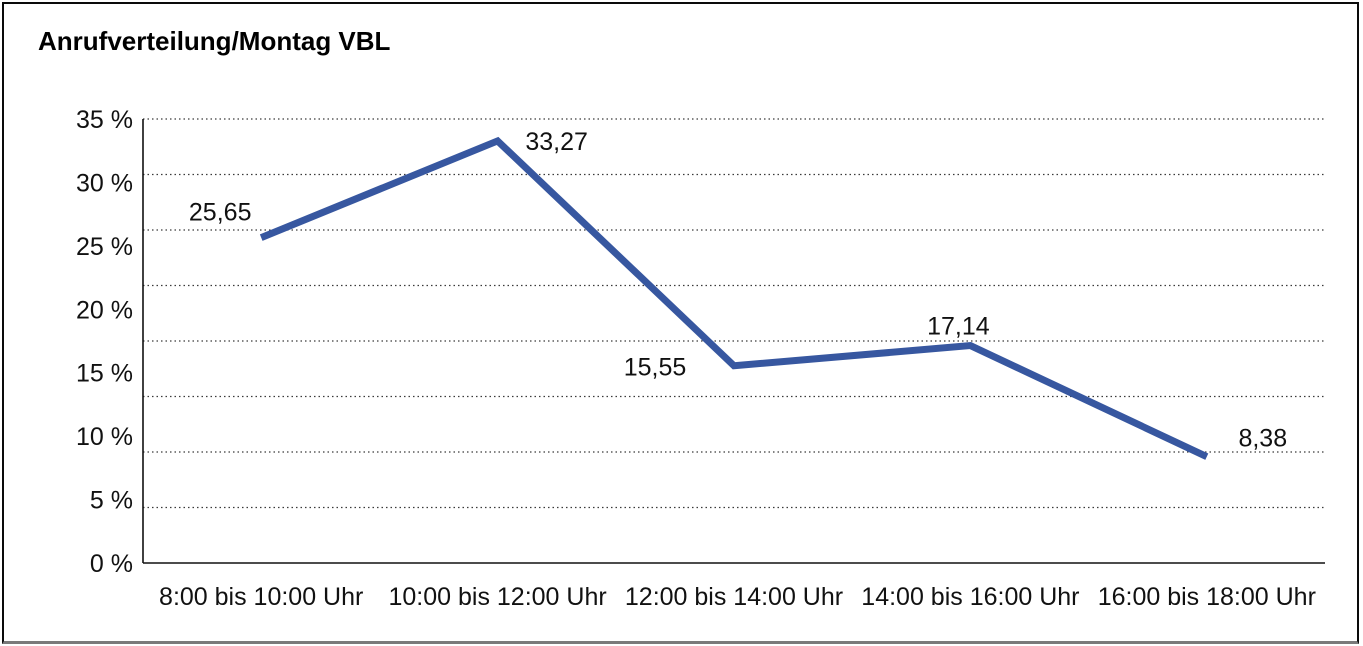 This screenshot has width=1363, height=646. Describe the element at coordinates (1262, 439) in the screenshot. I see `data-value-label: 8,38` at that location.